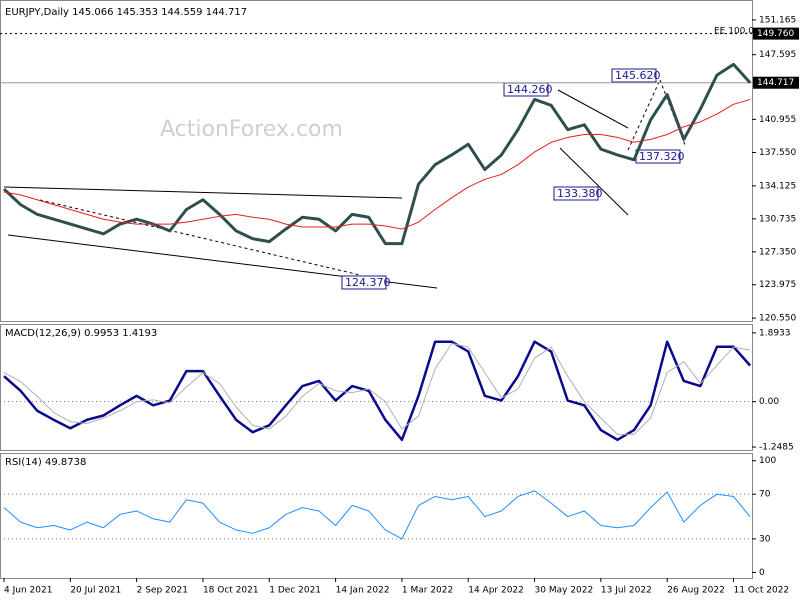 The image size is (800, 600). I want to click on y-tick-label: 123.975, so click(777, 285).